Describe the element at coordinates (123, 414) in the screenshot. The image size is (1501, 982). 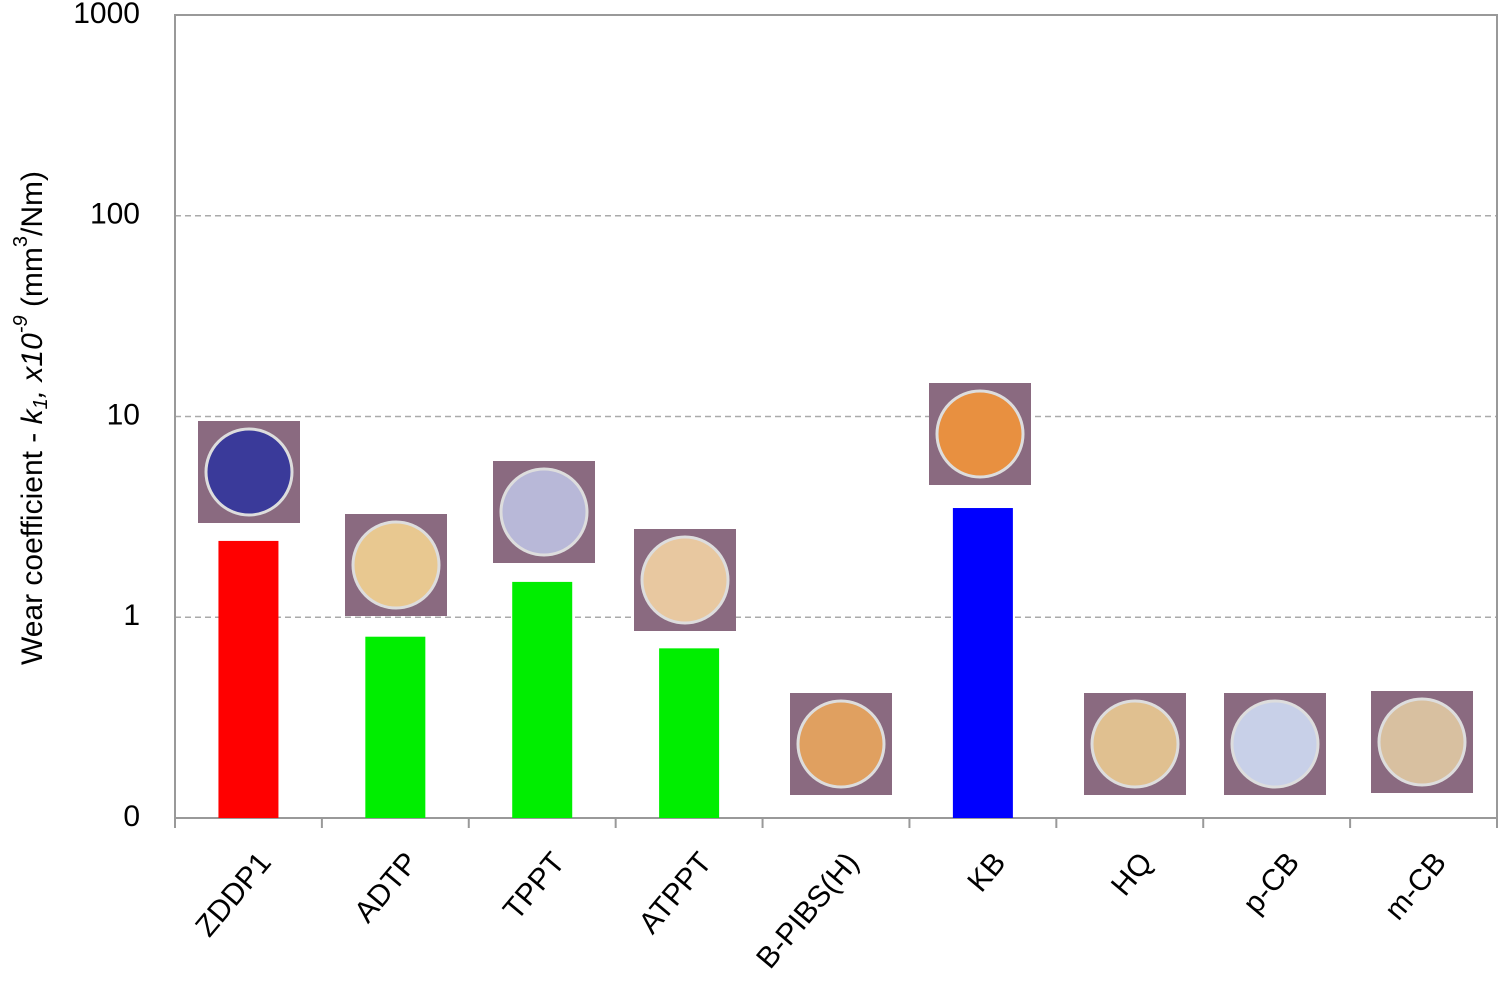
I see `y-tick-label: 10` at that location.